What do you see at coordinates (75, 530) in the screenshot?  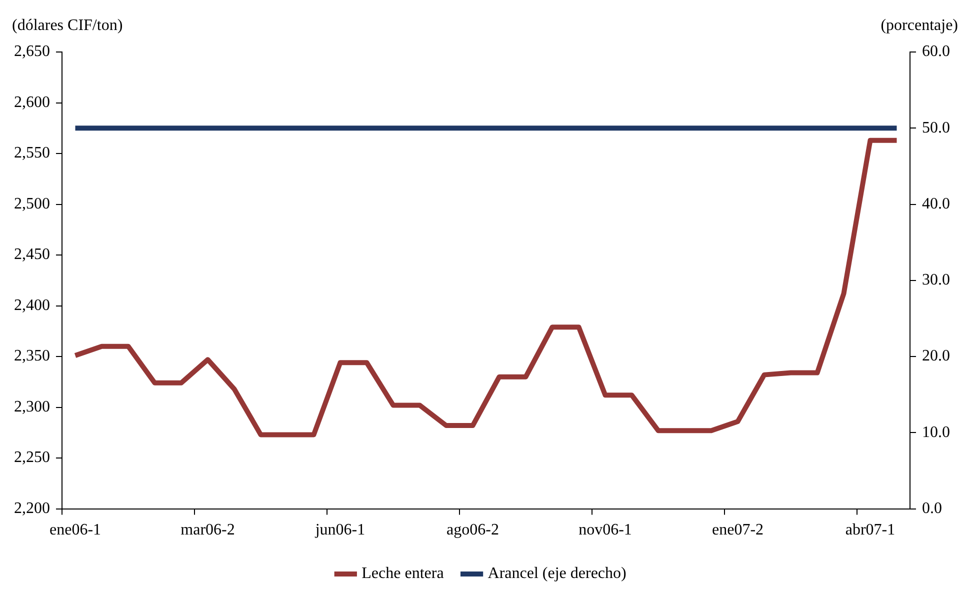 I see `x-tick-label: ene06-1` at bounding box center [75, 530].